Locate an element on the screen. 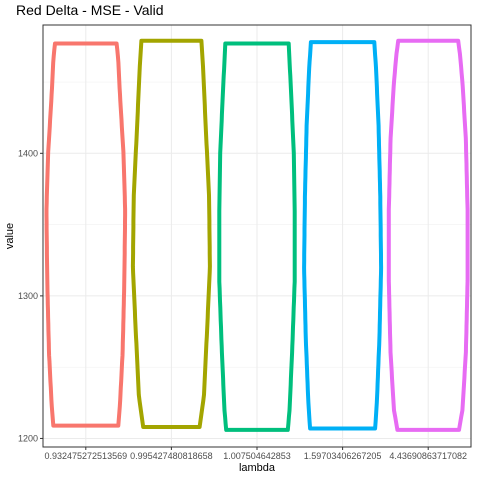 This screenshot has height=480, width=480. x-tick-label: 0.932475272513569 is located at coordinates (86, 456).